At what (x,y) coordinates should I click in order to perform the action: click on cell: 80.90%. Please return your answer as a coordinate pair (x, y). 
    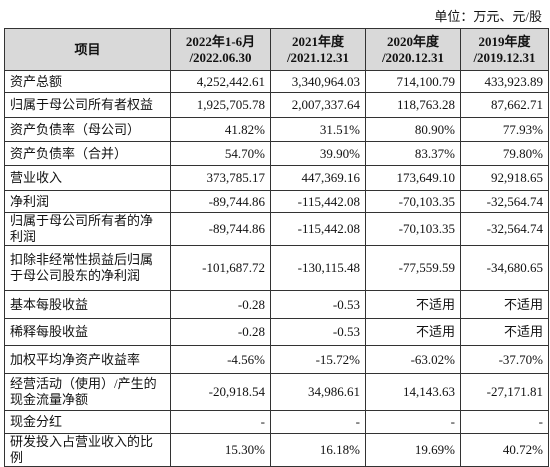
    Looking at the image, I should click on (413, 129).